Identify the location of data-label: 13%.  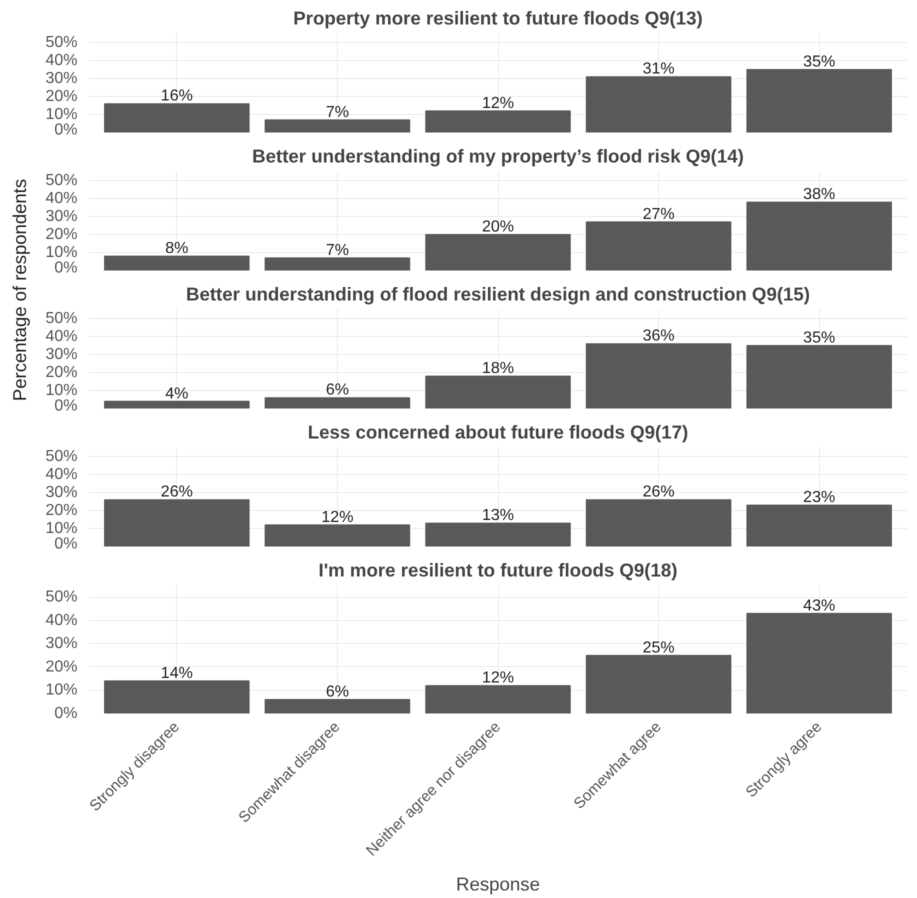
(498, 515).